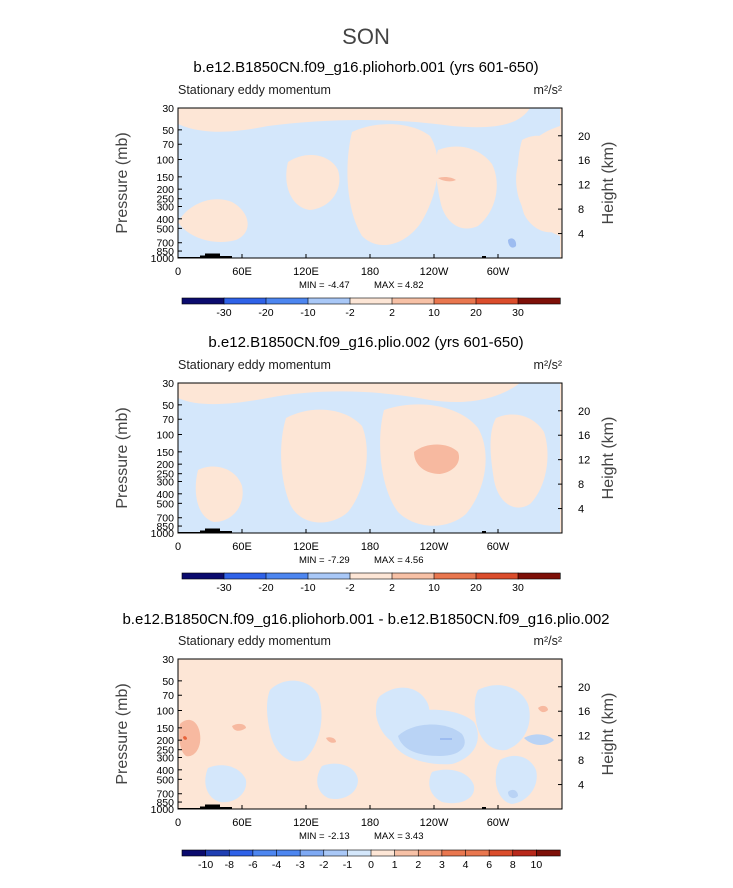 The width and height of the screenshot is (733, 888). Describe the element at coordinates (498, 272) in the screenshot. I see `x-tick-label: 60W` at that location.